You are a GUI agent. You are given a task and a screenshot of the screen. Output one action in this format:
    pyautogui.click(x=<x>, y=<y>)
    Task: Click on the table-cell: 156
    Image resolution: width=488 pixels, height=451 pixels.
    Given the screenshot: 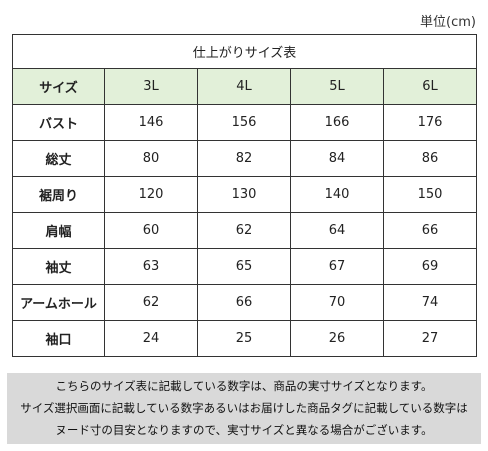 What is the action you would take?
    pyautogui.click(x=244, y=122)
    